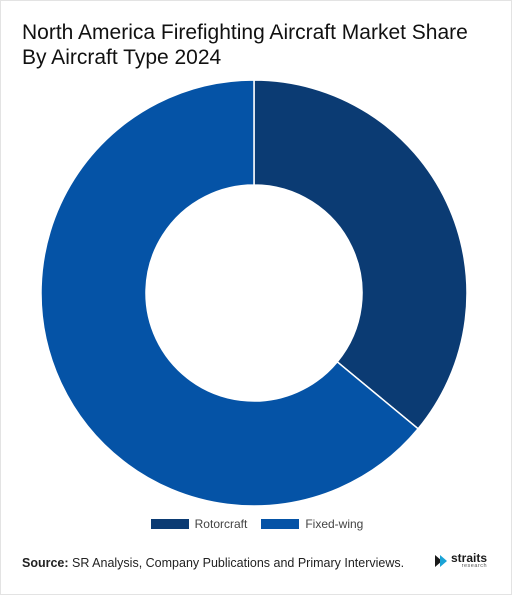 The width and height of the screenshot is (514, 597). What do you see at coordinates (280, 524) in the screenshot?
I see `legend-swatch-fixed-wing` at bounding box center [280, 524].